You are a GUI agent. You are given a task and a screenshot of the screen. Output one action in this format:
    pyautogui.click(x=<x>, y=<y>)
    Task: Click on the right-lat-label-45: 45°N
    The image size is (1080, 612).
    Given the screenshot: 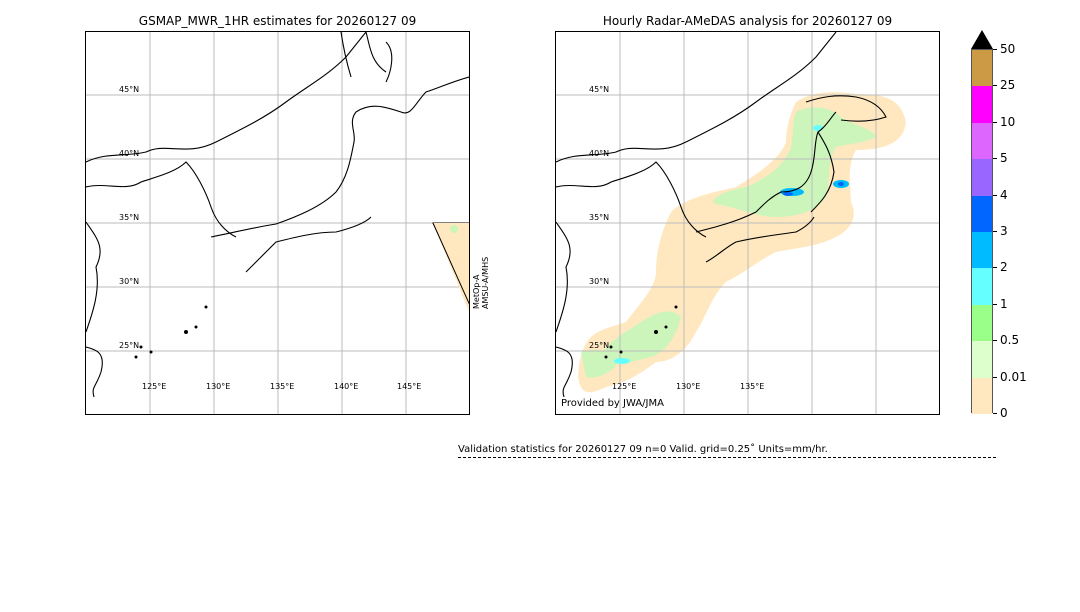 What is the action you would take?
    pyautogui.click(x=599, y=89)
    